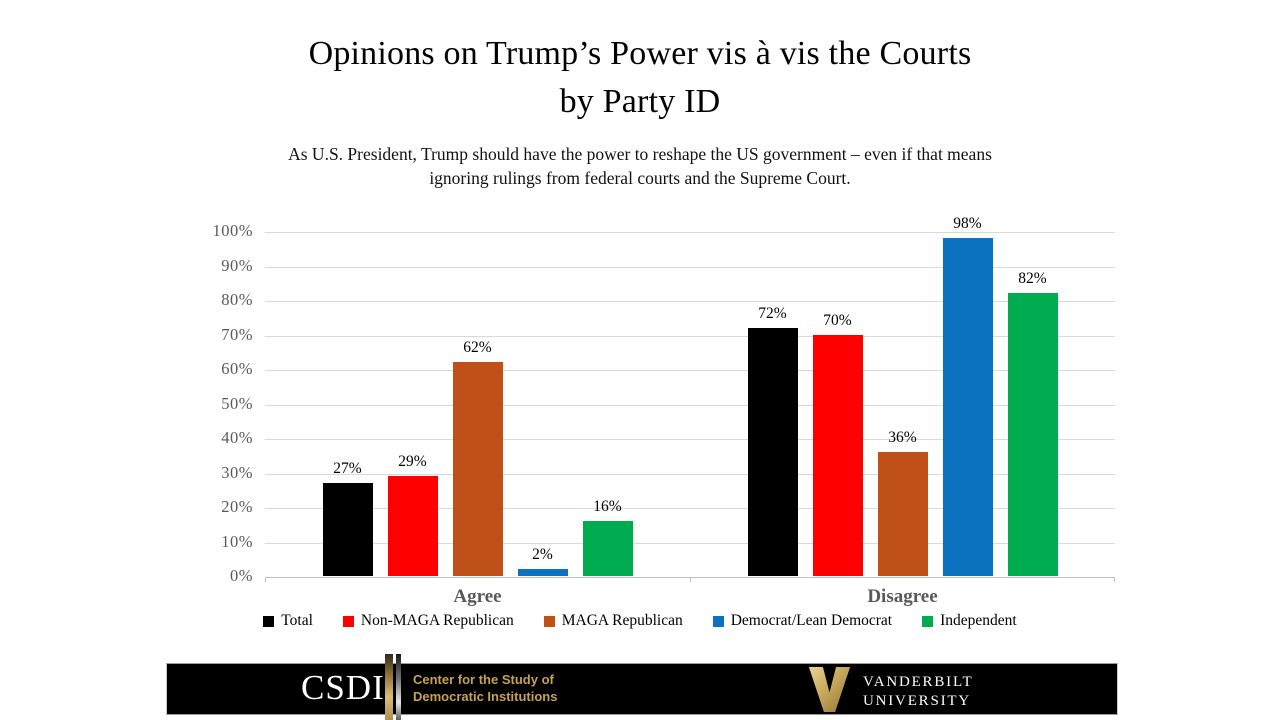  Describe the element at coordinates (343, 687) in the screenshot. I see `csdi-acronym: CSDI` at that location.